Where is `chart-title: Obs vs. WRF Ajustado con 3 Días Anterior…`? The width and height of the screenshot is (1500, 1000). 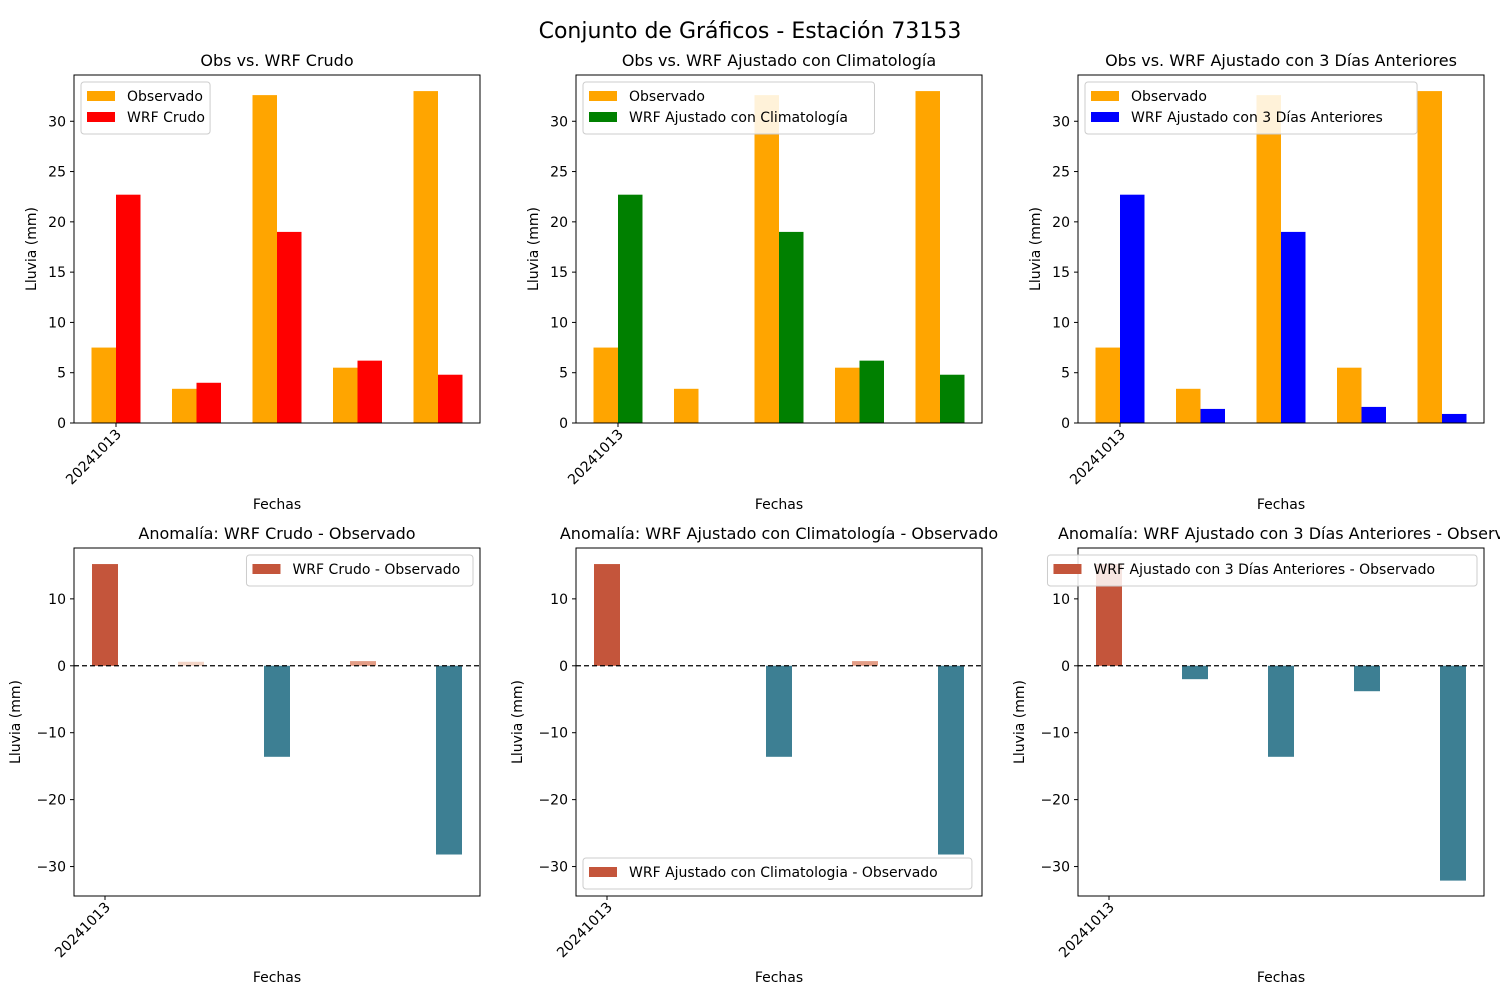
chart-title: Obs vs. WRF Ajustado con 3 Días Anterior… is located at coordinates (1281, 60).